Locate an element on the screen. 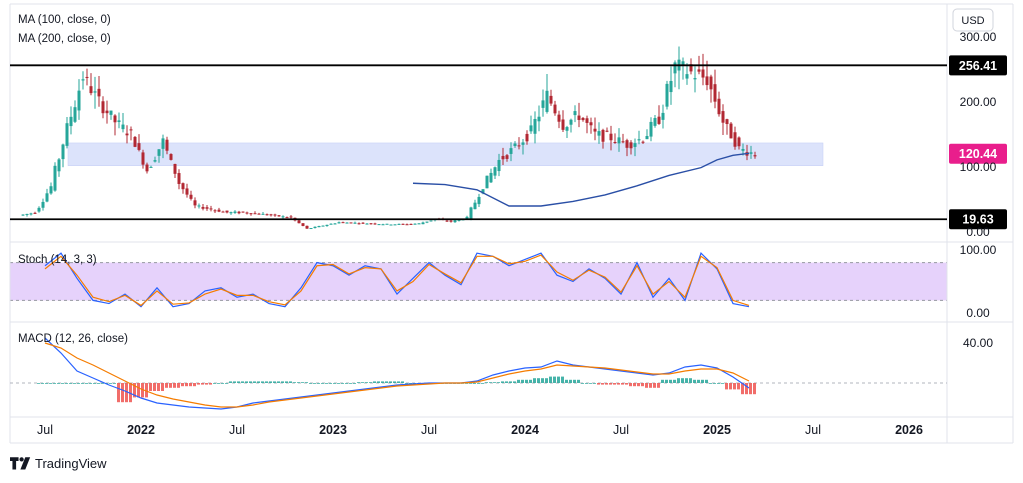  stoch-axis-tick: 0.00 is located at coordinates (978, 313).